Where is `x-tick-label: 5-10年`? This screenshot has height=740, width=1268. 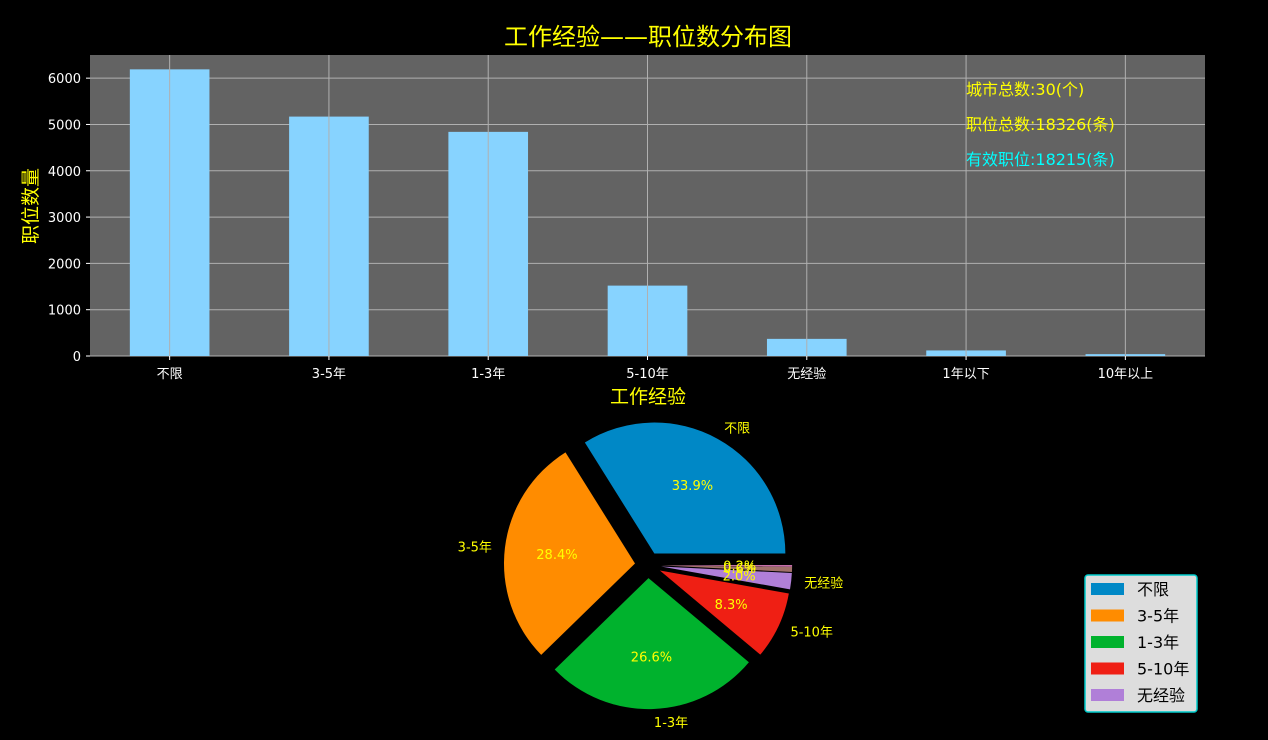
x-tick-label: 5-10年 is located at coordinates (647, 374).